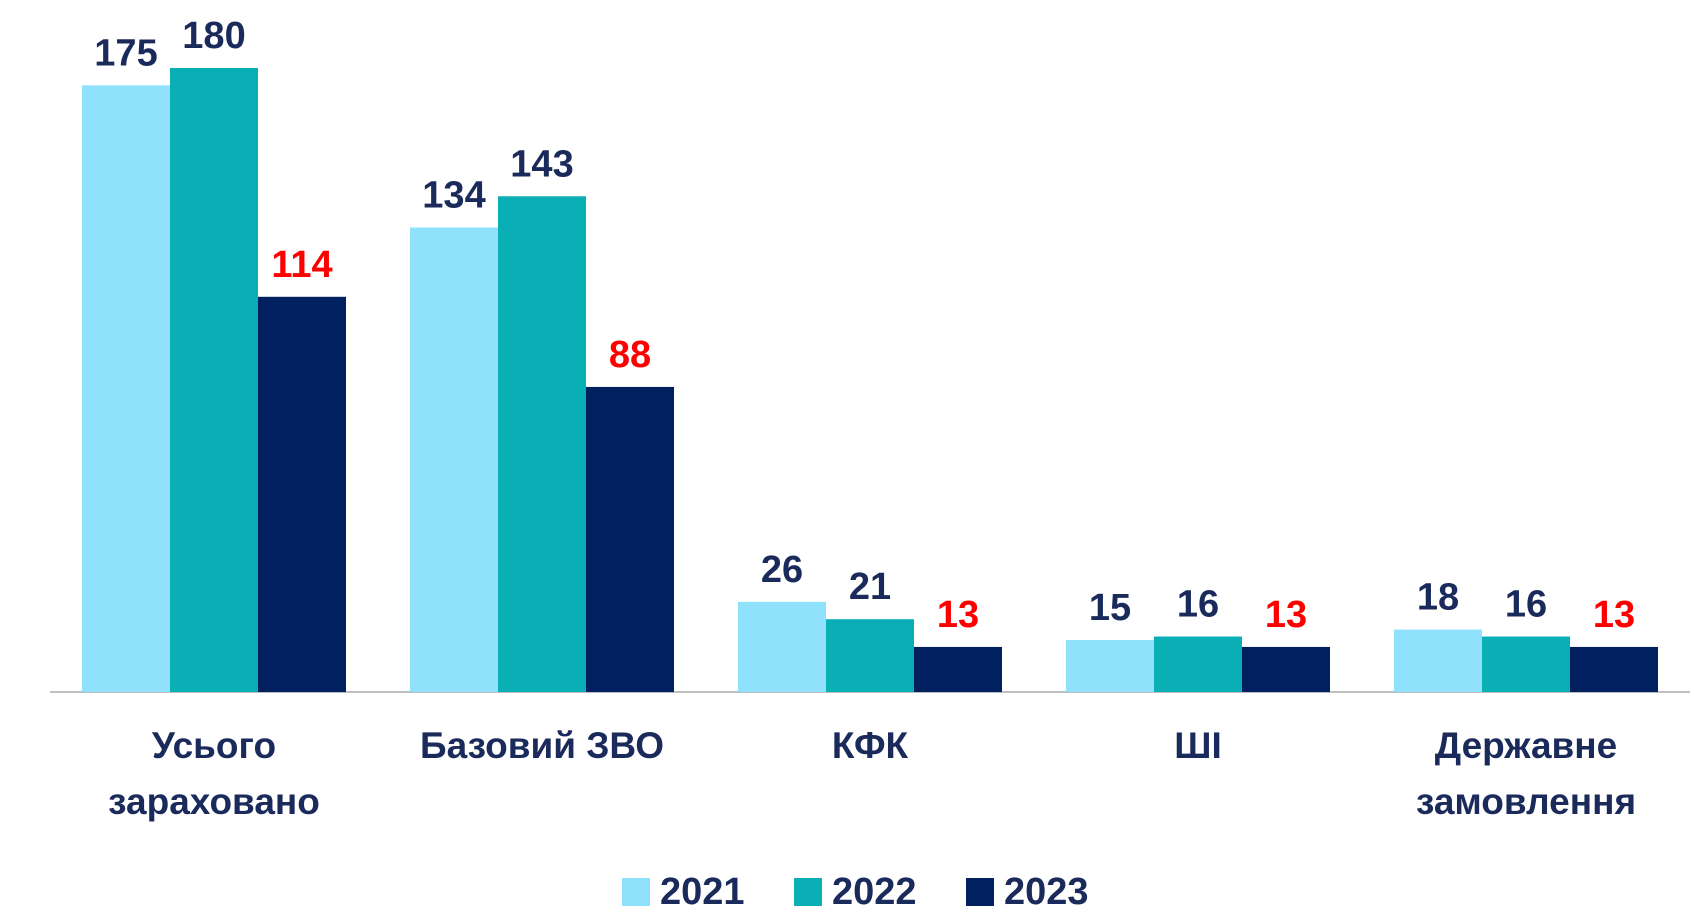  Describe the element at coordinates (870, 587) in the screenshot. I see `data-label: 21` at that location.